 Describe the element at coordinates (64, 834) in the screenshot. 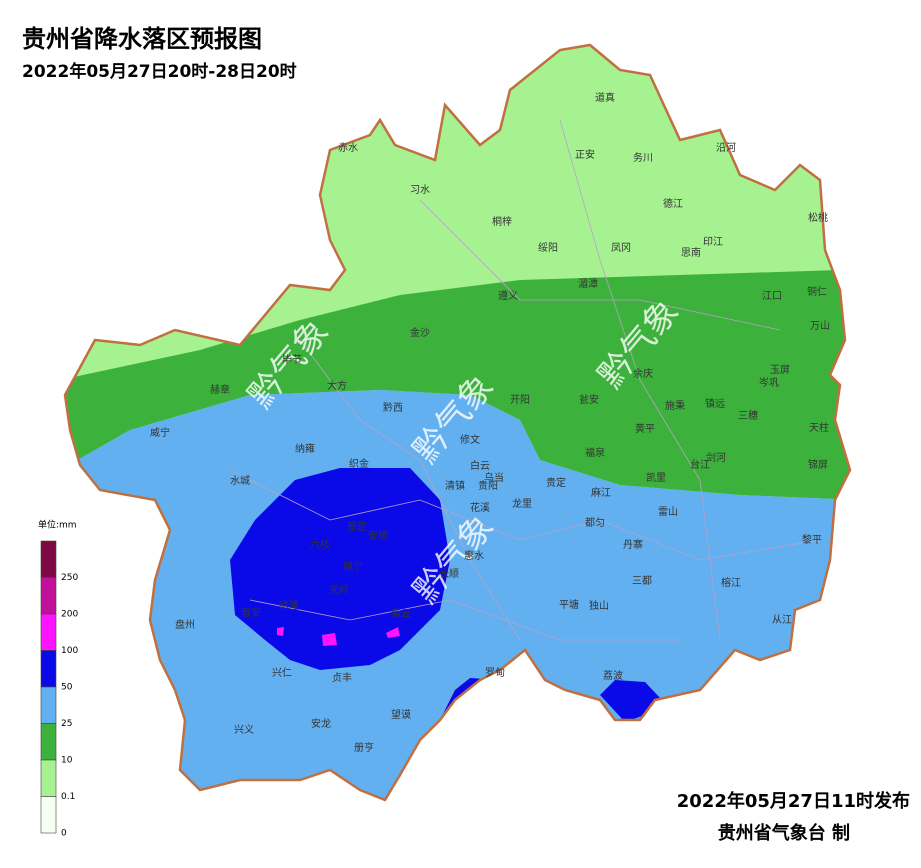

I see `legend-tick: 0` at that location.